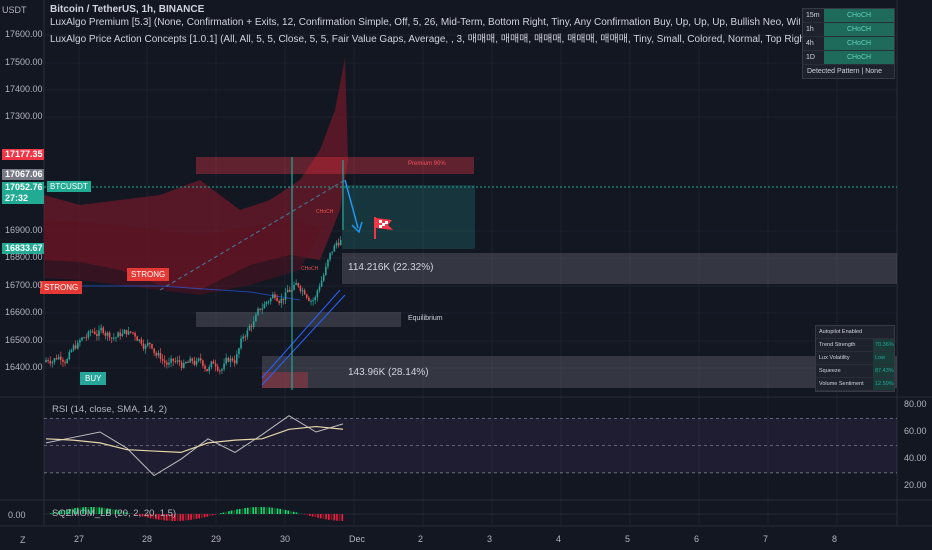 Image resolution: width=932 pixels, height=550 pixels. What do you see at coordinates (915, 485) in the screenshot?
I see `rsi-tick: 20.00` at bounding box center [915, 485].